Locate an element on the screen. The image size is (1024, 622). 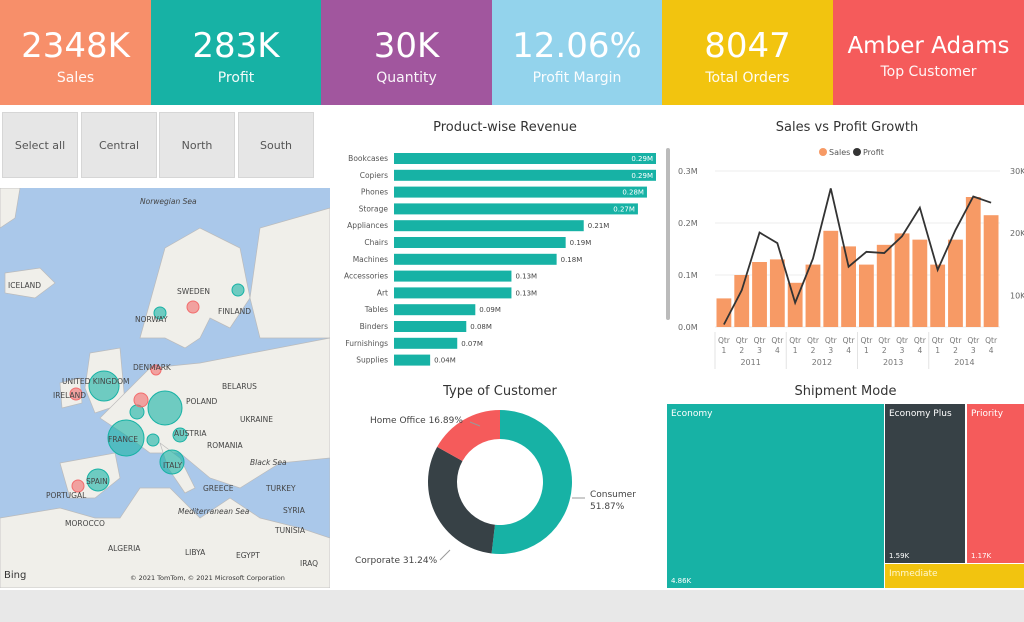
bar-data-label: 0.29M is located at coordinates (642, 159).